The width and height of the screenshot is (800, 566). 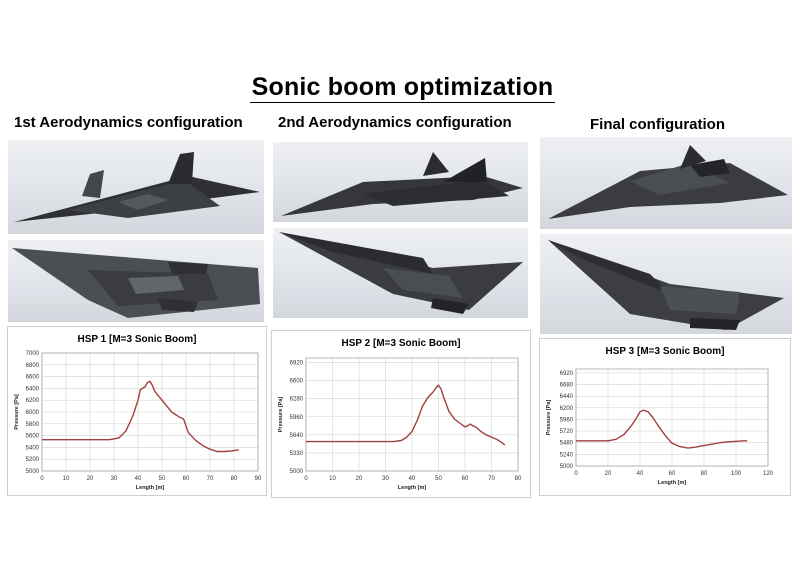 I want to click on aircraft-2-side-illustration, so click(x=402, y=184).